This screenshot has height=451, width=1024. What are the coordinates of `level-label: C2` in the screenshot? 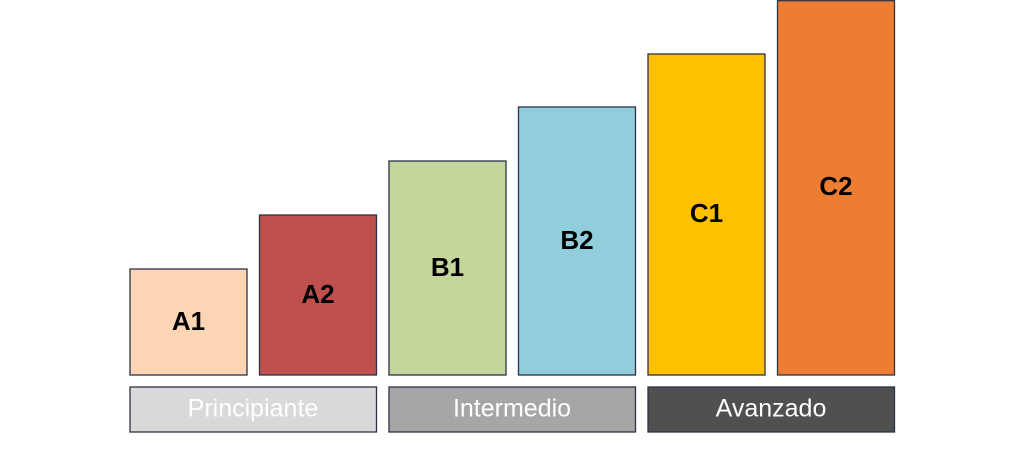 It's located at (835, 186).